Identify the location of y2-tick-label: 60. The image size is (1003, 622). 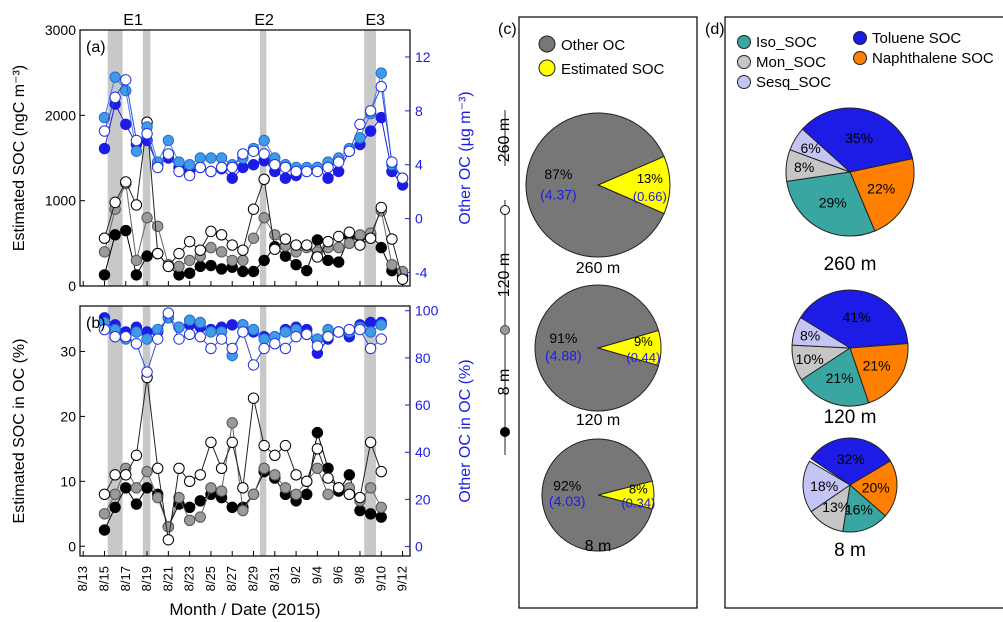
(423, 405).